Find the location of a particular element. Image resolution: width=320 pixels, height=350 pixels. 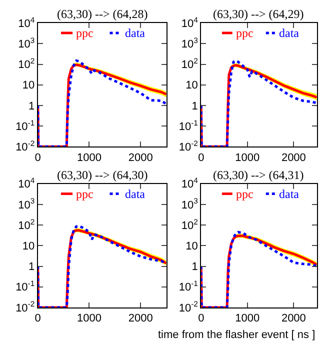

chart-title: (63,30) --> (64,28) is located at coordinates (102, 14).